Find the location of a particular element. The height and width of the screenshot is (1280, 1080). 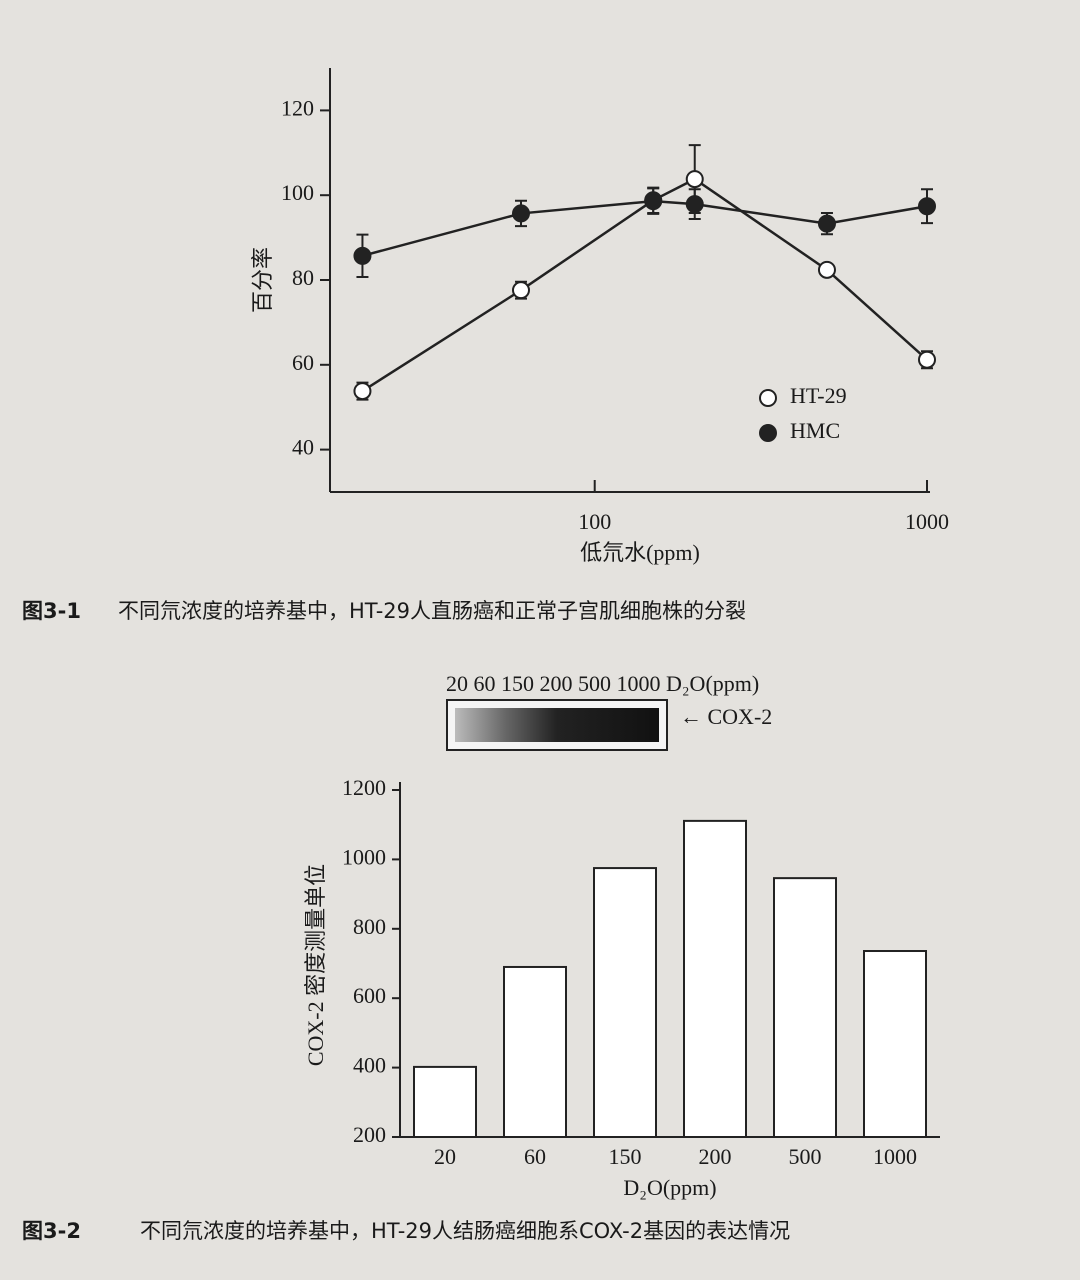

y-tick-label: 1000 is located at coordinates (364, 856).